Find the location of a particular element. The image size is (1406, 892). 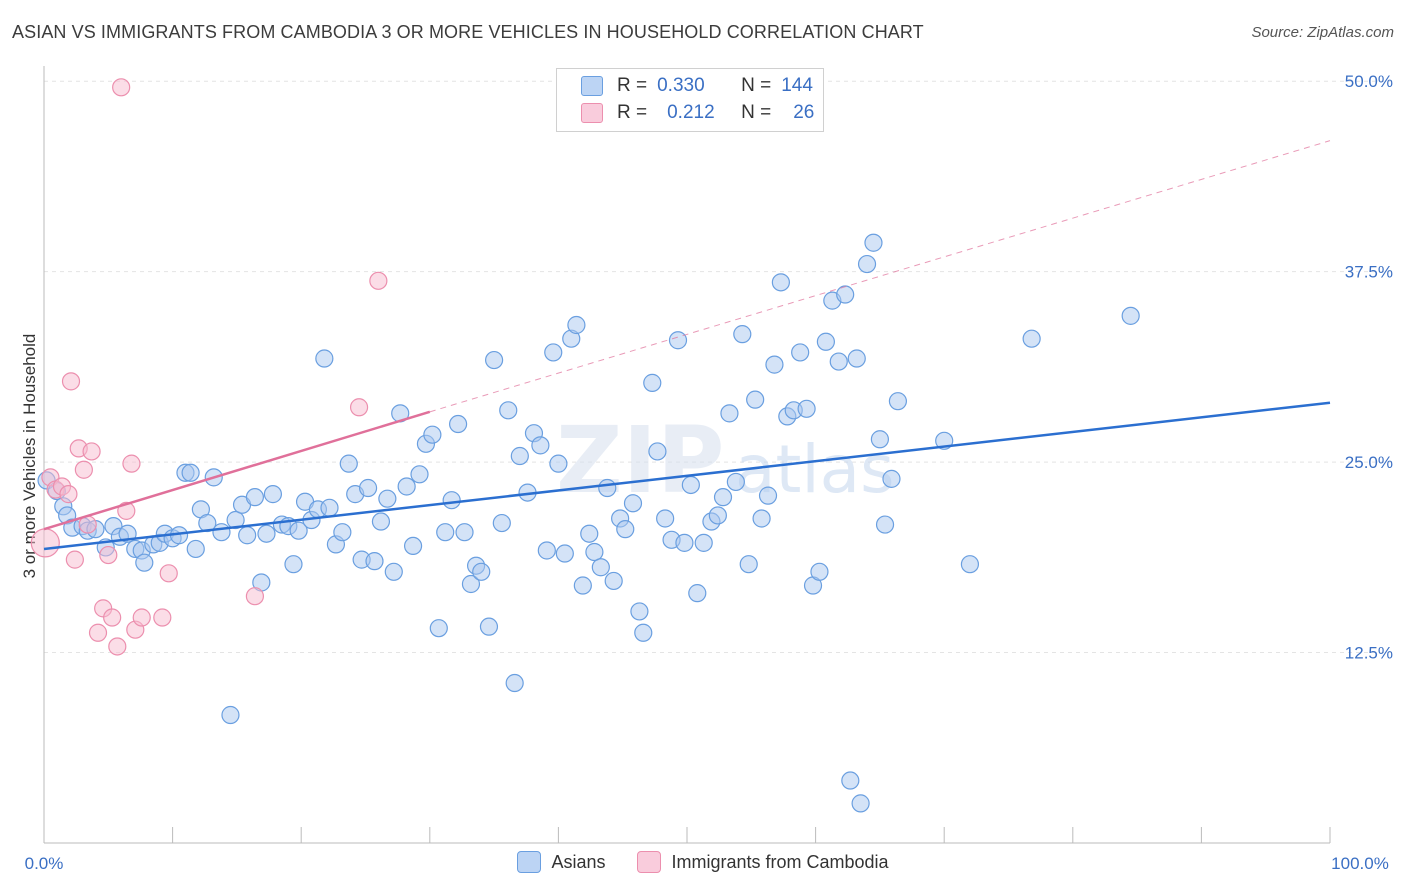

cambodia-legend-swatch is located at coordinates (649, 862).